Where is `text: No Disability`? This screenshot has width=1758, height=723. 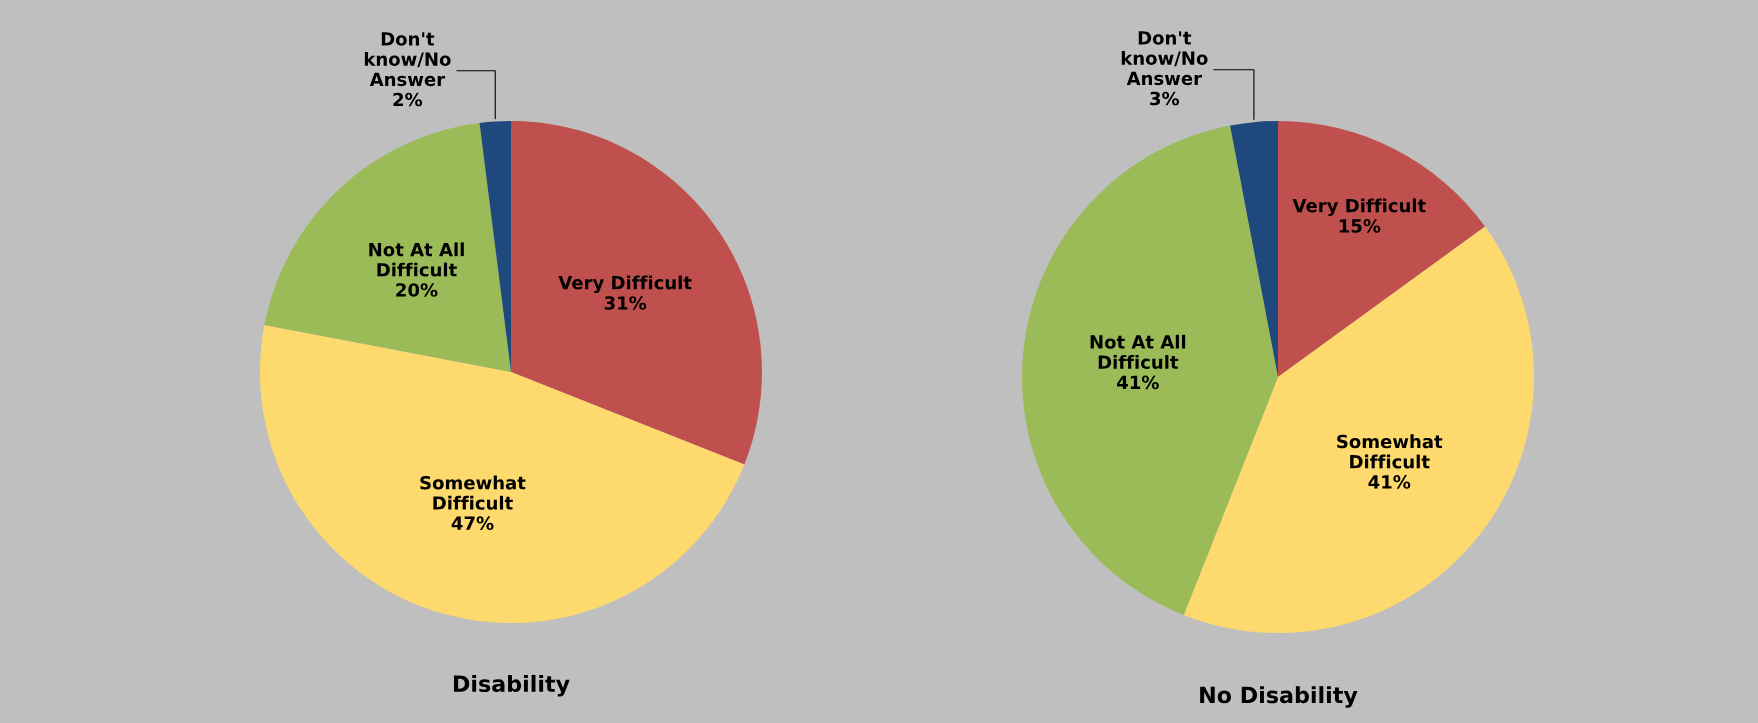
text: No Disability is located at coordinates (1279, 697).